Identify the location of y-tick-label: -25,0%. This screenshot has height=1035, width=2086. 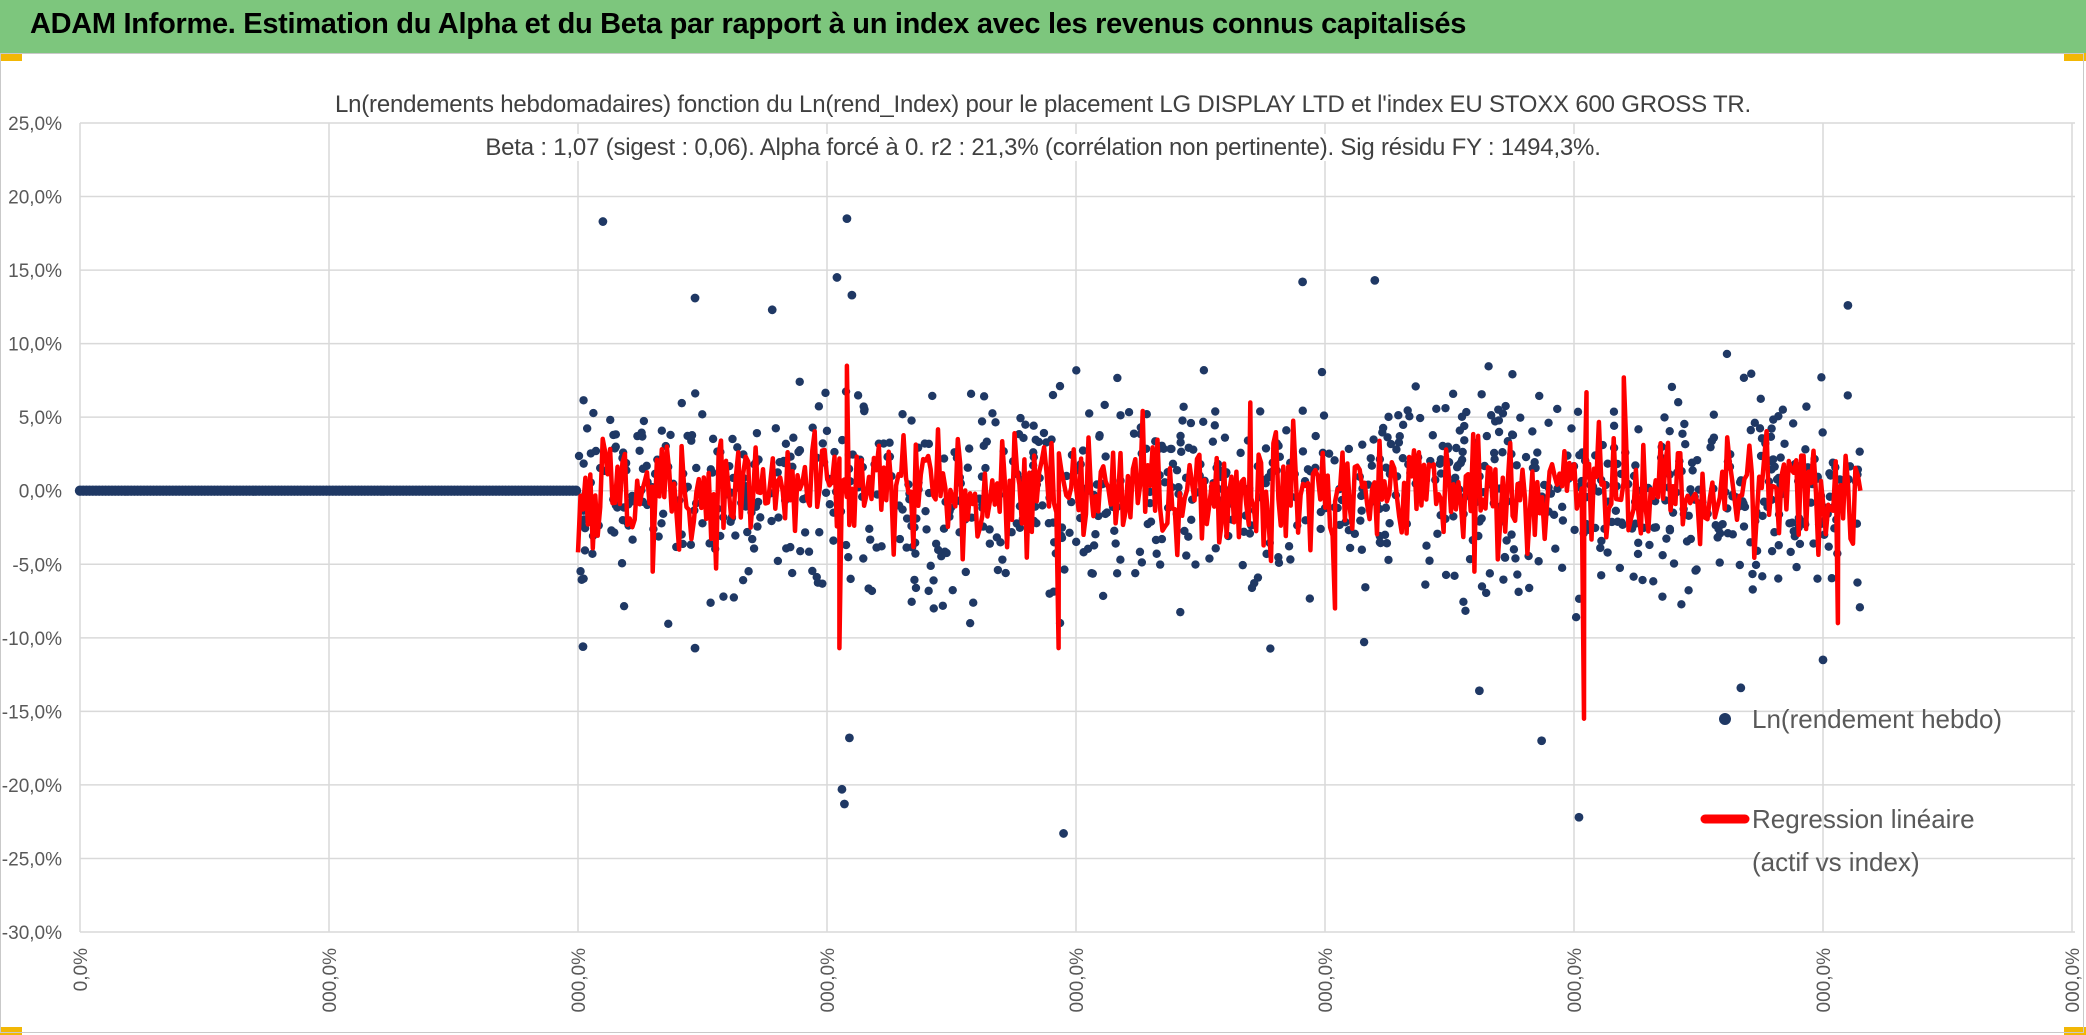
(32, 859).